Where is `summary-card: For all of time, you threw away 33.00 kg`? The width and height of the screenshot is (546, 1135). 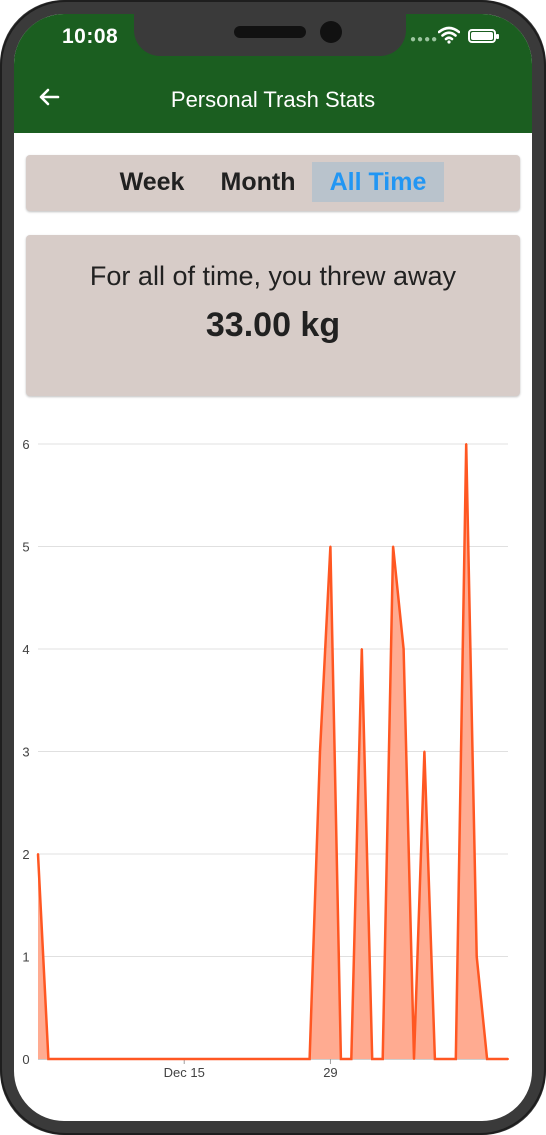 summary-card: For all of time, you threw away 33.00 kg is located at coordinates (273, 315).